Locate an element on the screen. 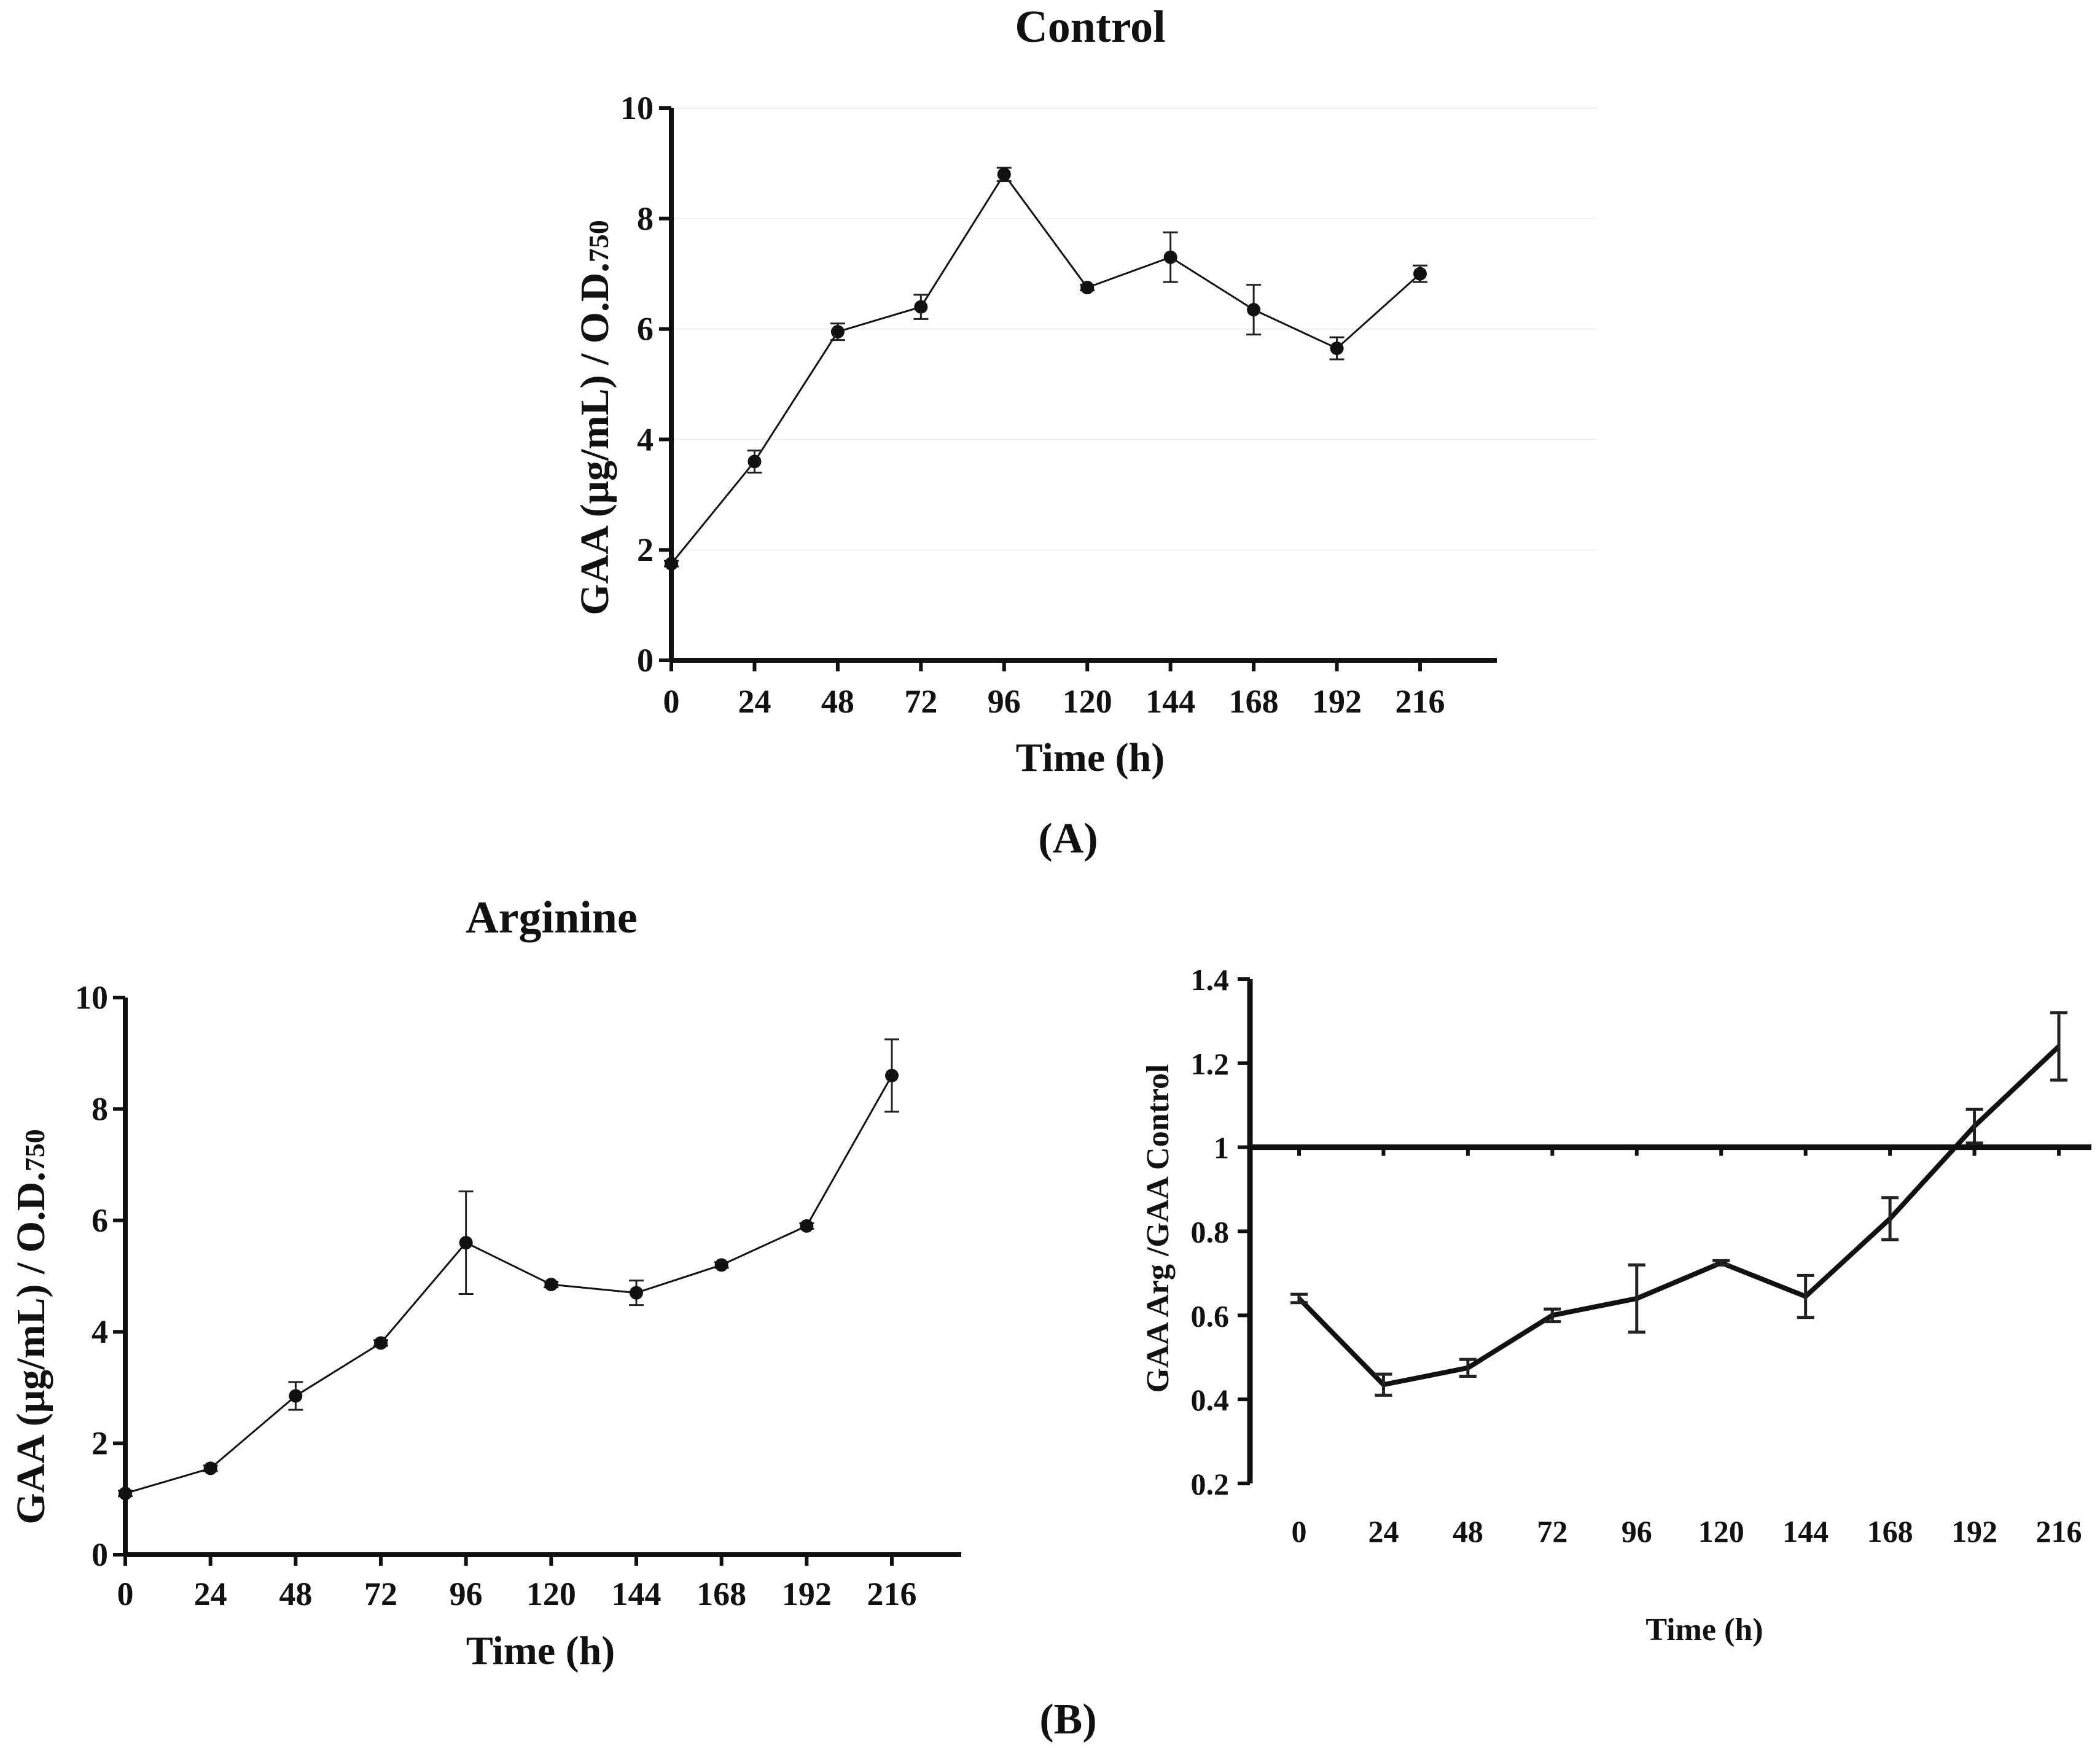  control-x-ticks: 0 24 48 72 96 120 144 168 192 216 is located at coordinates (1054, 690).